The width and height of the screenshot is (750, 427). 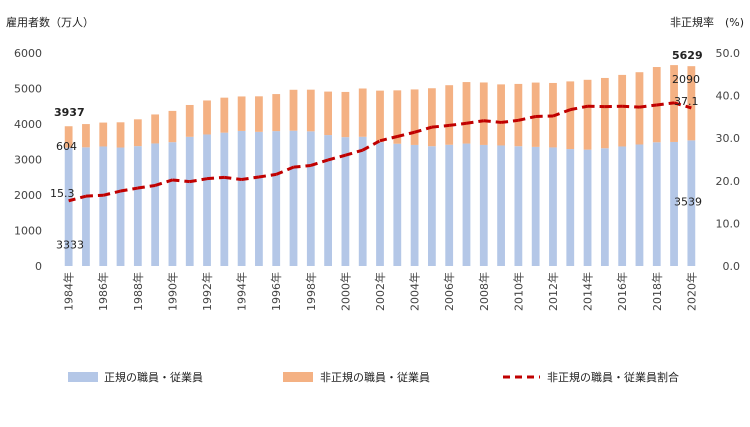 I want to click on legend: 正規の職員・従業員 非正規の職員・従業員 非正規の職員・従業員割合, so click(x=373, y=377).